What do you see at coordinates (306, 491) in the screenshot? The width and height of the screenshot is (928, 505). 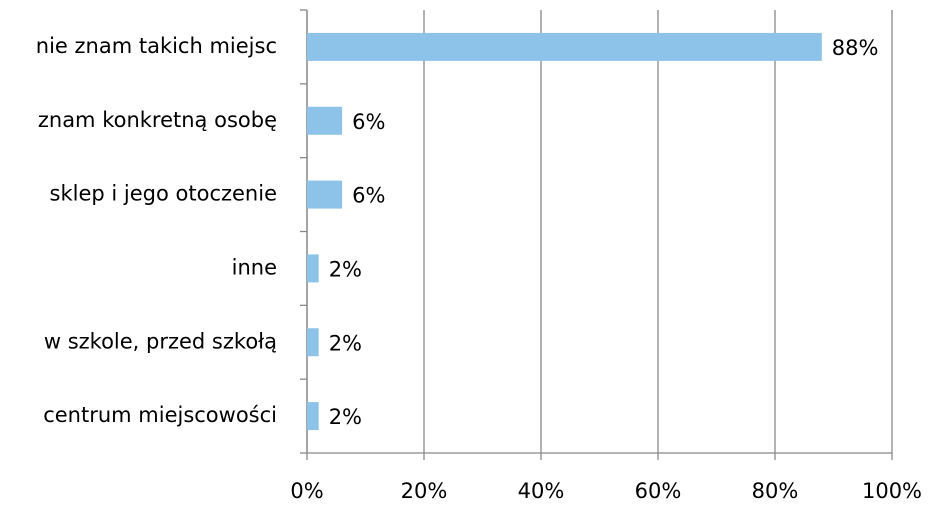 I see `x-tick-label: 0%` at bounding box center [306, 491].